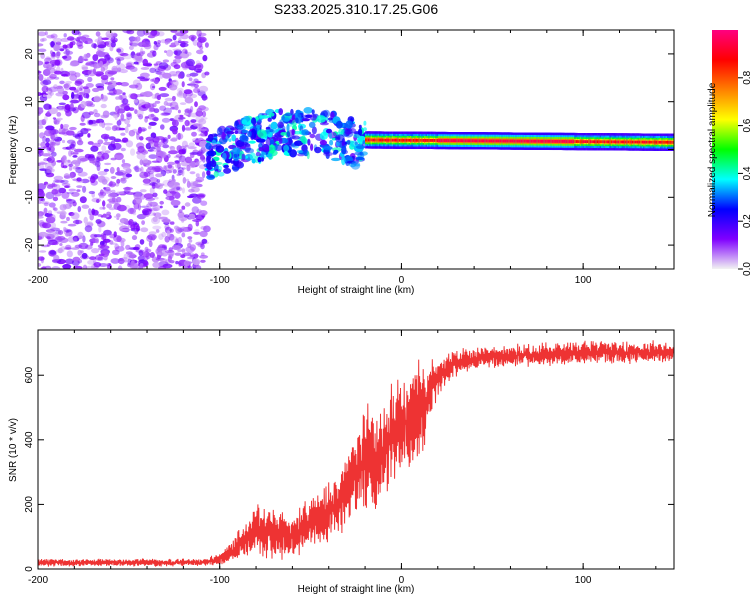  What do you see at coordinates (356, 9) in the screenshot?
I see `chart-title: S233.2025.310.17.25.G06` at bounding box center [356, 9].